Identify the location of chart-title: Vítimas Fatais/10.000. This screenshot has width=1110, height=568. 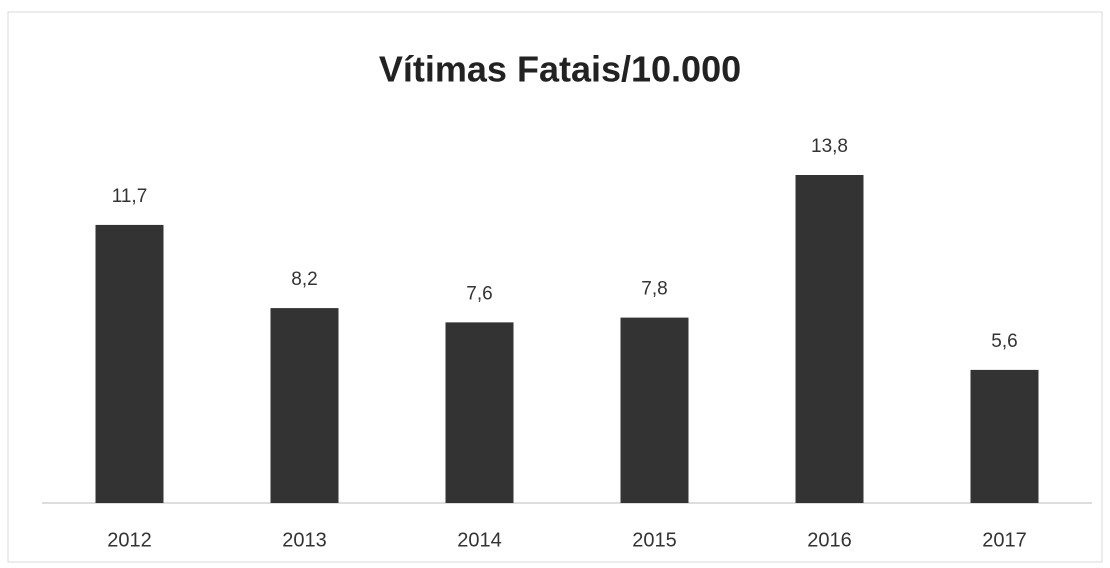
(560, 69).